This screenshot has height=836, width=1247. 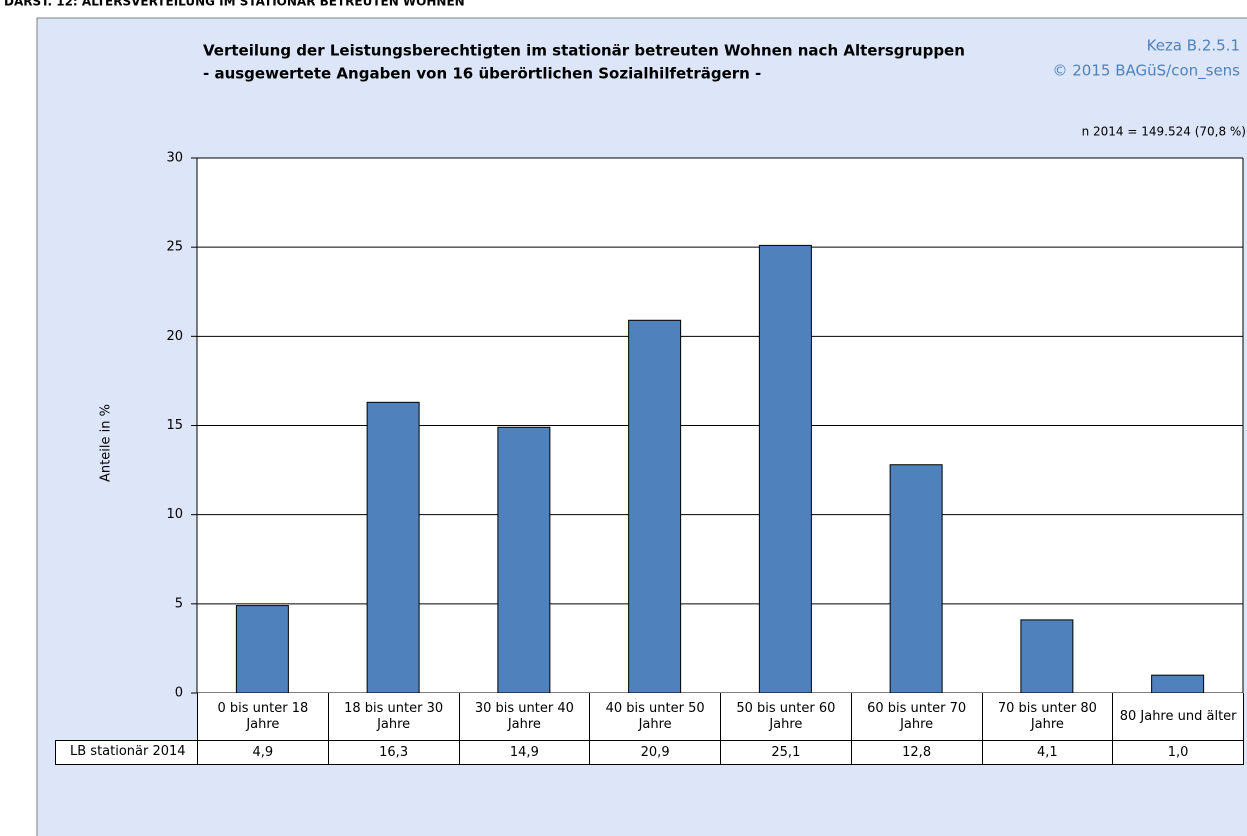 What do you see at coordinates (1193, 46) in the screenshot?
I see `source: Keza B.2.5.1` at bounding box center [1193, 46].